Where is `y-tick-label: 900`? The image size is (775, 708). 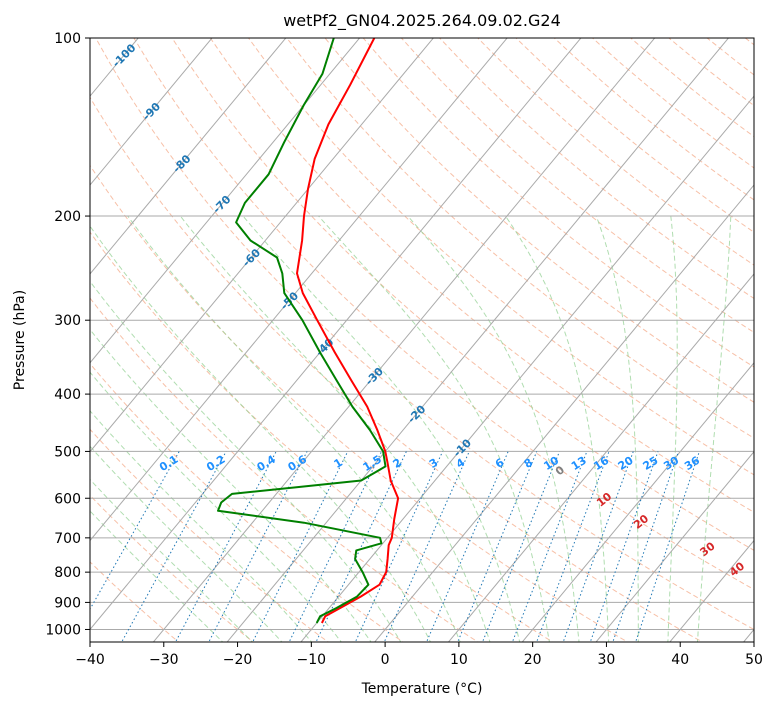 y-tick-label: 900 is located at coordinates (67, 603).